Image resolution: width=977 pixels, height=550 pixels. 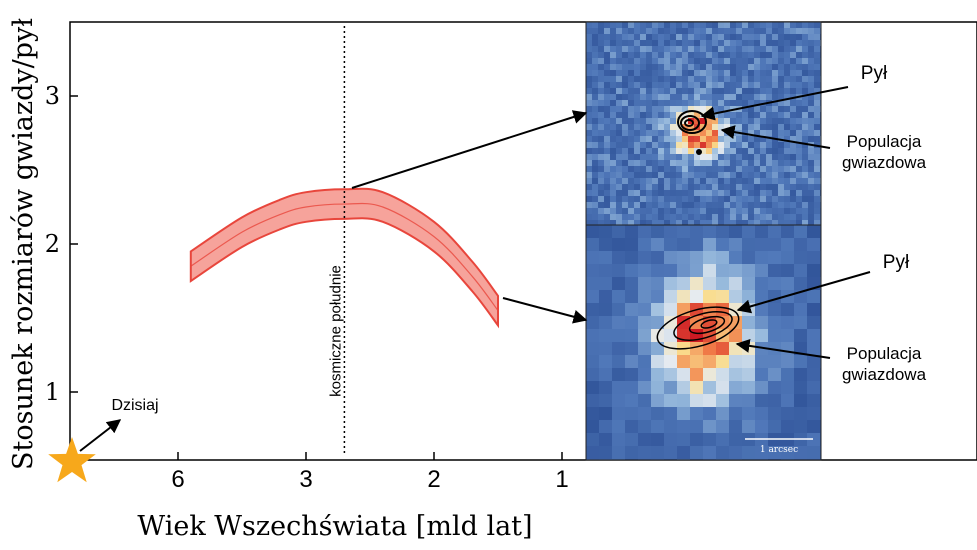 What do you see at coordinates (703, 342) in the screenshot?
I see `inset-frame-bottom` at bounding box center [703, 342].